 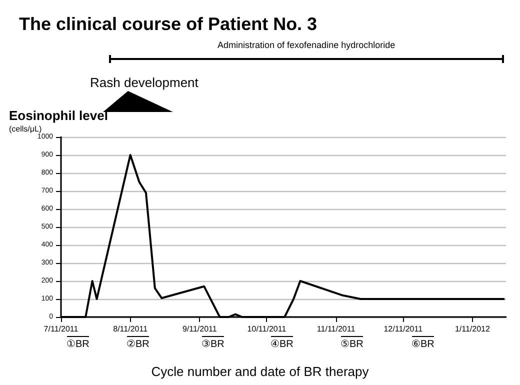 I want to click on text: ⑥BR, so click(x=423, y=343).